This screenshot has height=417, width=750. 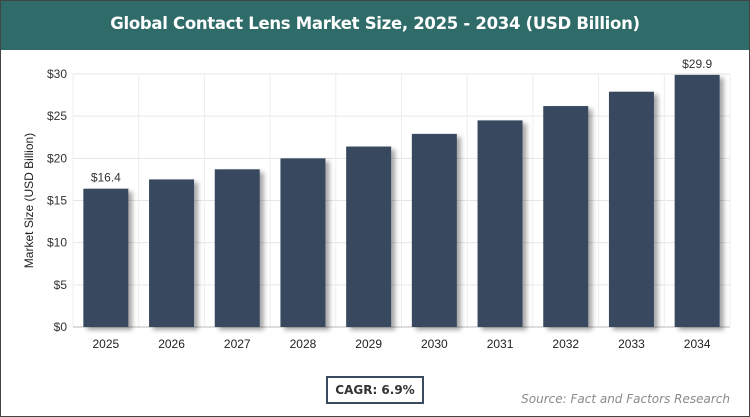 What do you see at coordinates (303, 242) in the screenshot?
I see `bar-2028` at bounding box center [303, 242].